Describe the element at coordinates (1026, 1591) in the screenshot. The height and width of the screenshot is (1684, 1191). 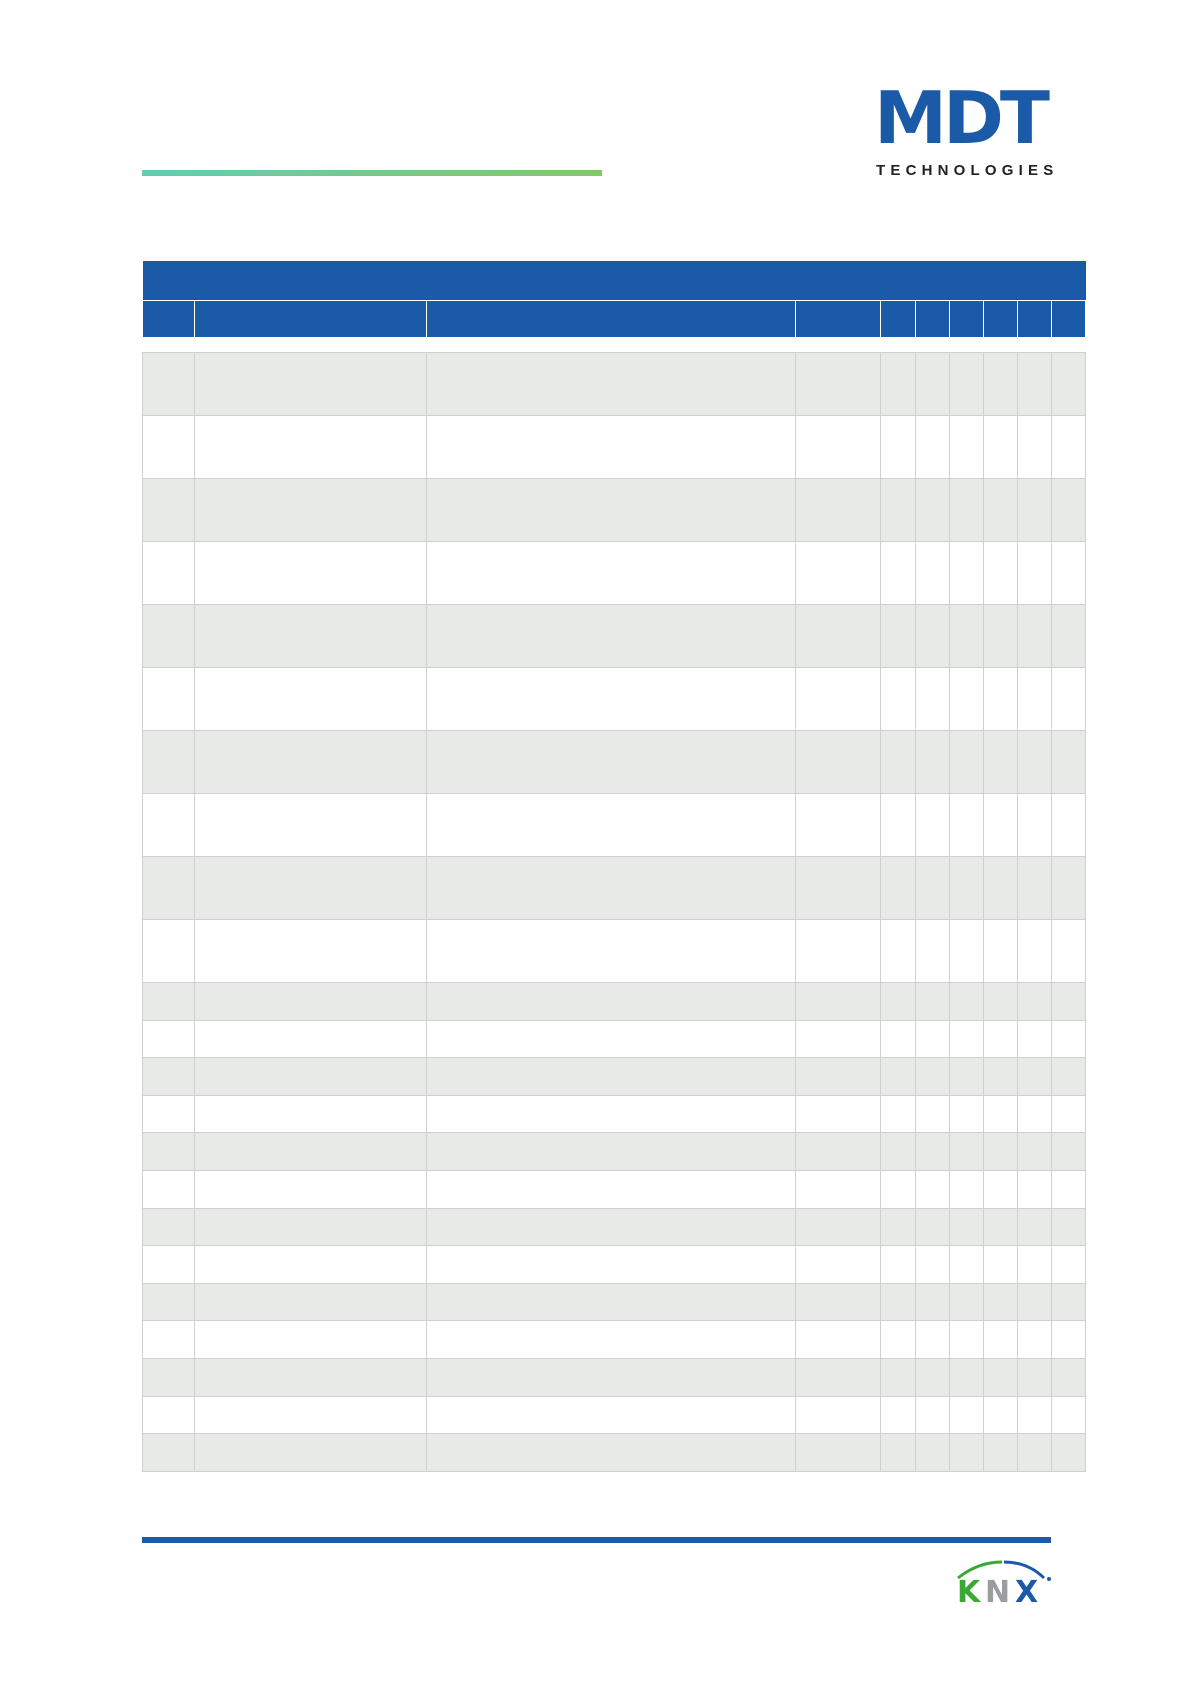
I see `svg-text: X` at that location.